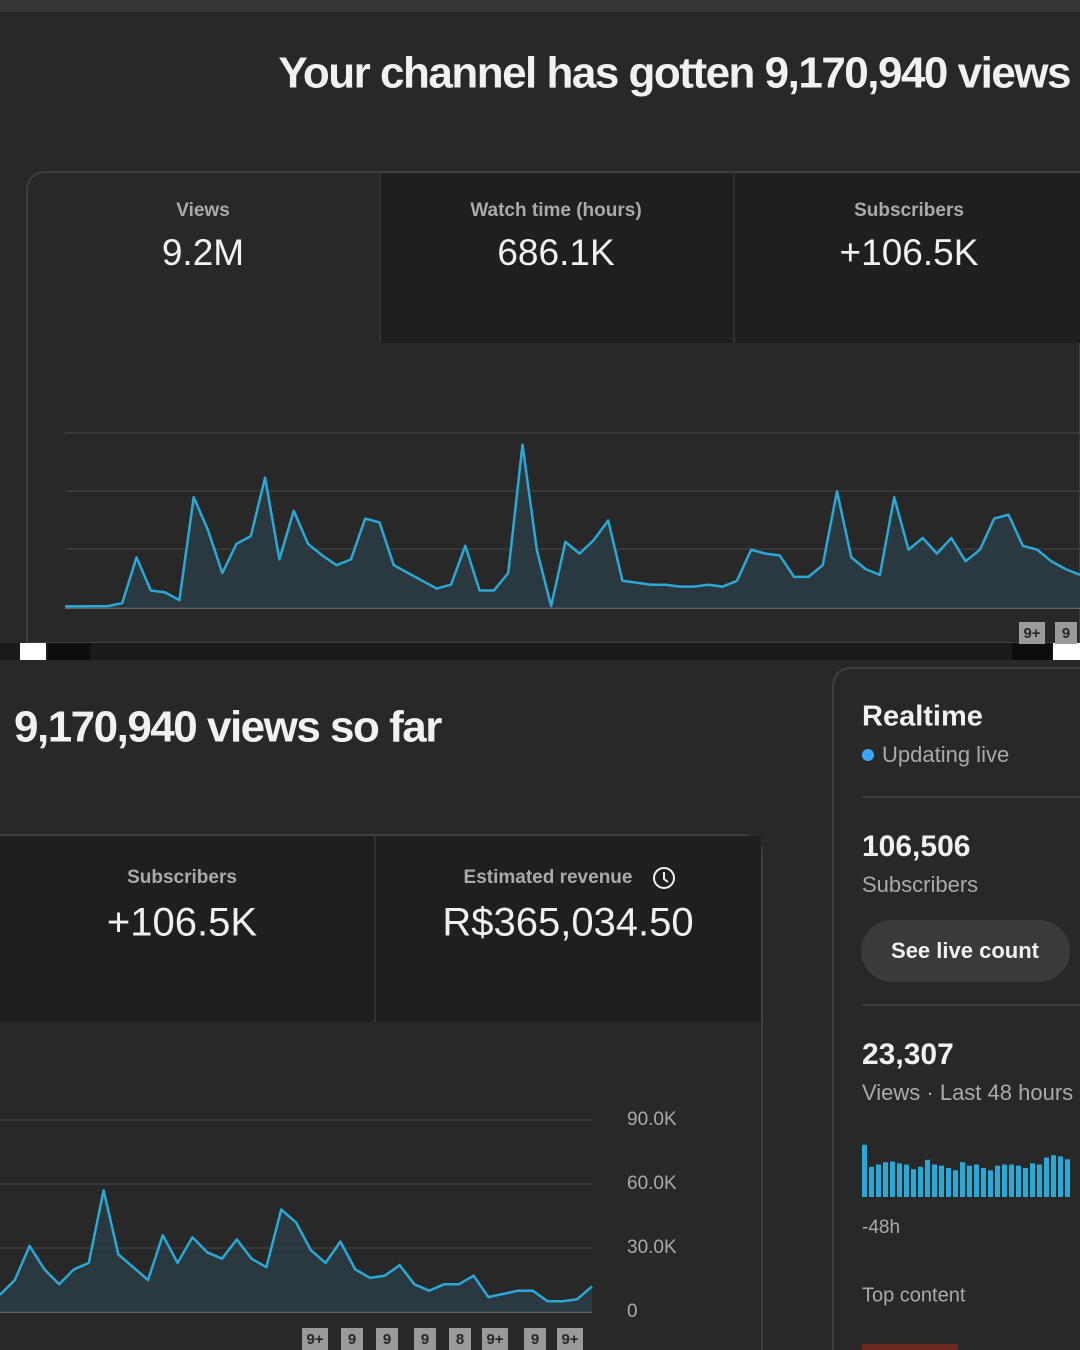  Describe the element at coordinates (203, 210) in the screenshot. I see `tab-label: Views` at that location.